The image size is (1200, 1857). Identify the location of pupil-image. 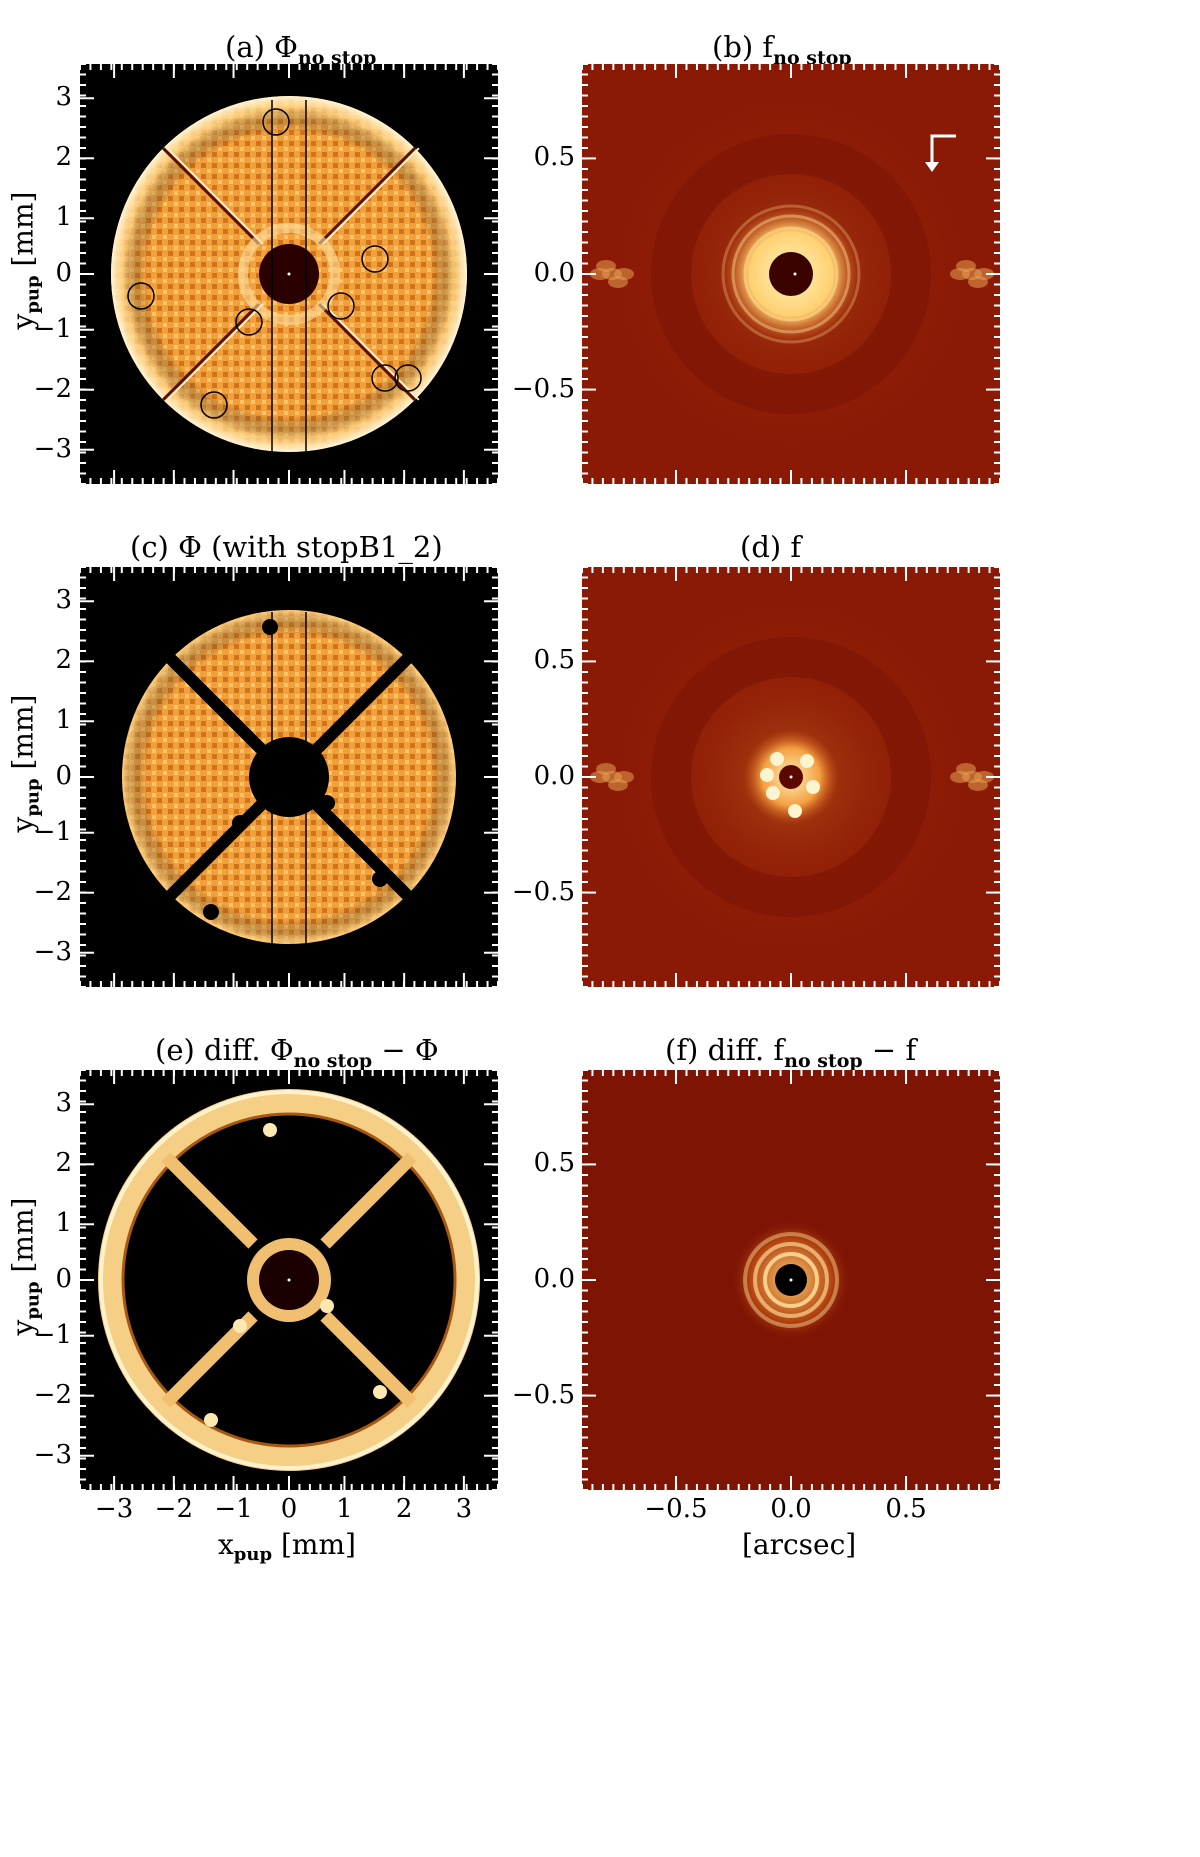
(289, 276).